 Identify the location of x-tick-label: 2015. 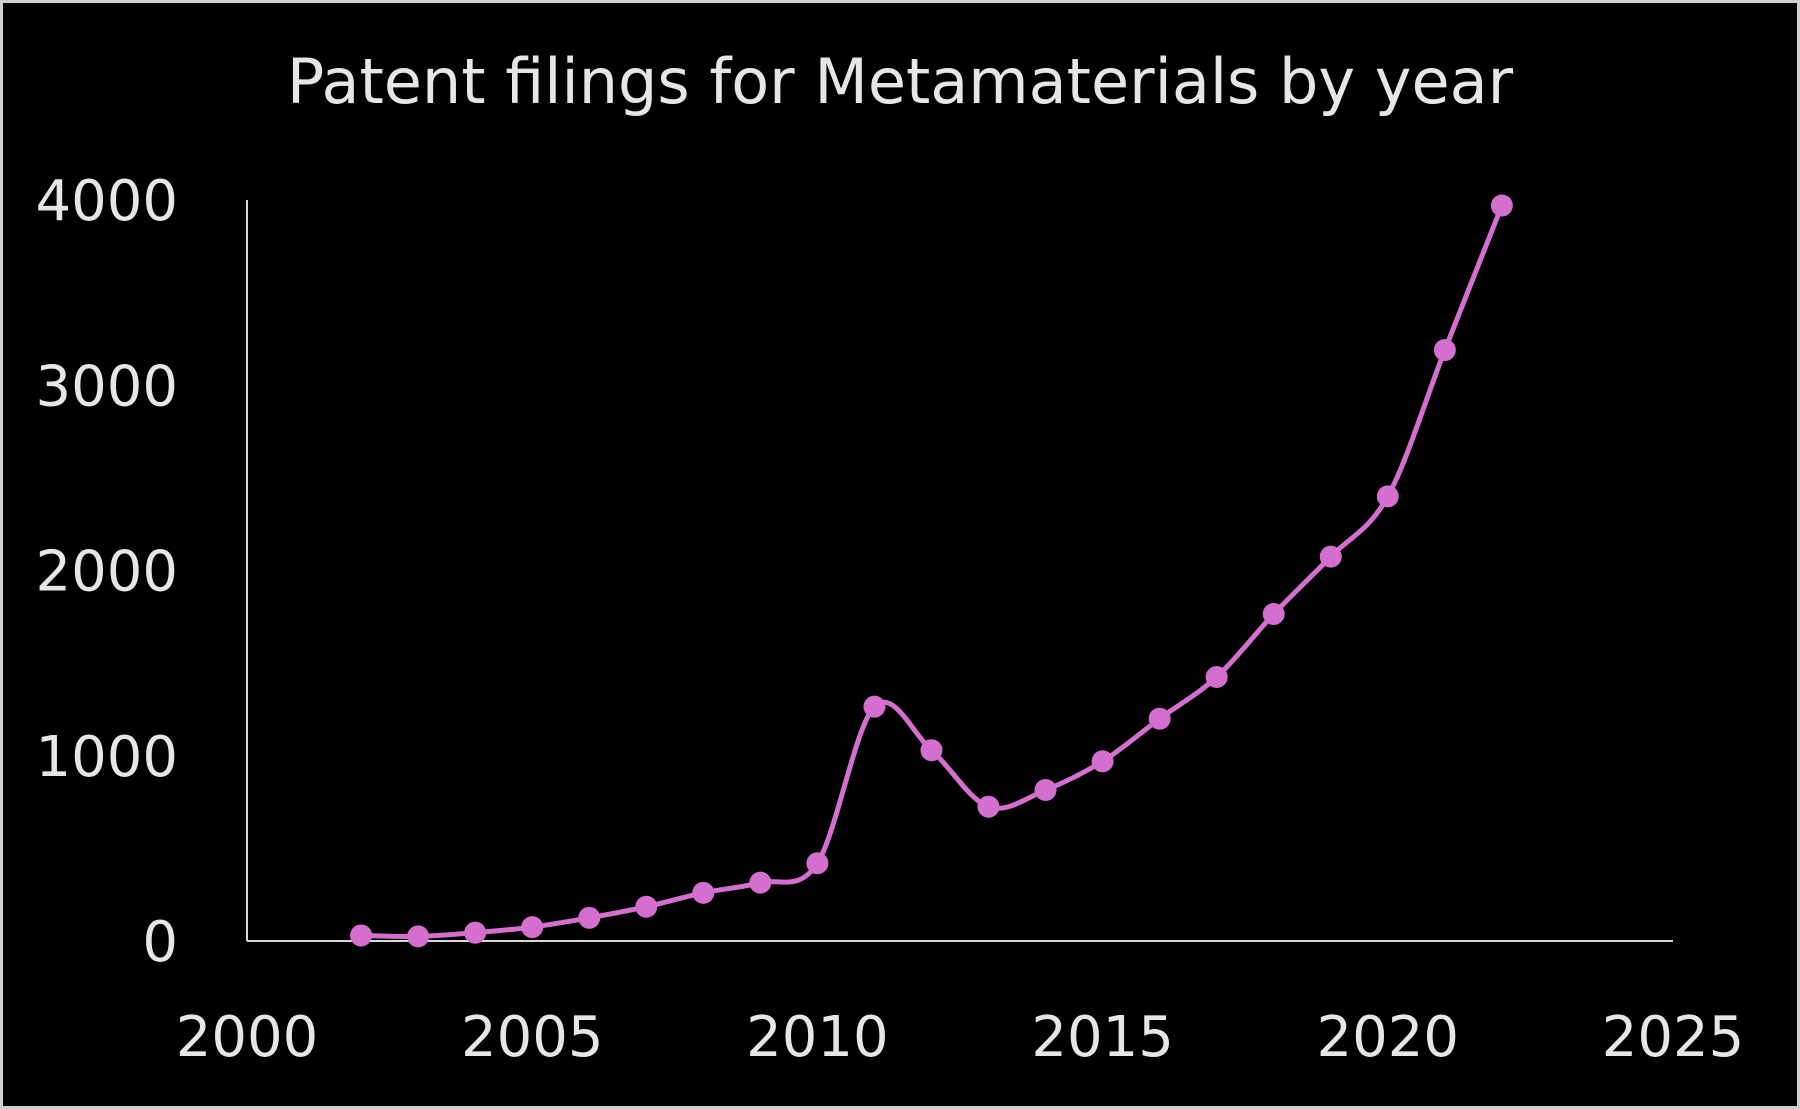
(1102, 1037).